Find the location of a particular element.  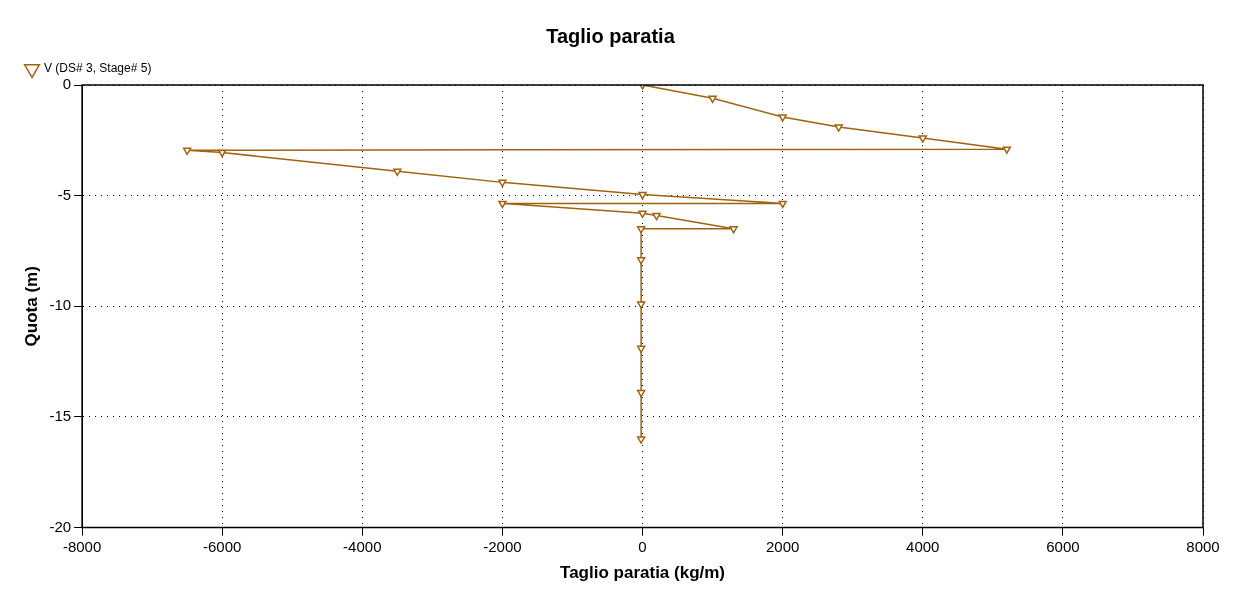

legend-label: V (DS# 3, Stage# 5) is located at coordinates (98, 68).